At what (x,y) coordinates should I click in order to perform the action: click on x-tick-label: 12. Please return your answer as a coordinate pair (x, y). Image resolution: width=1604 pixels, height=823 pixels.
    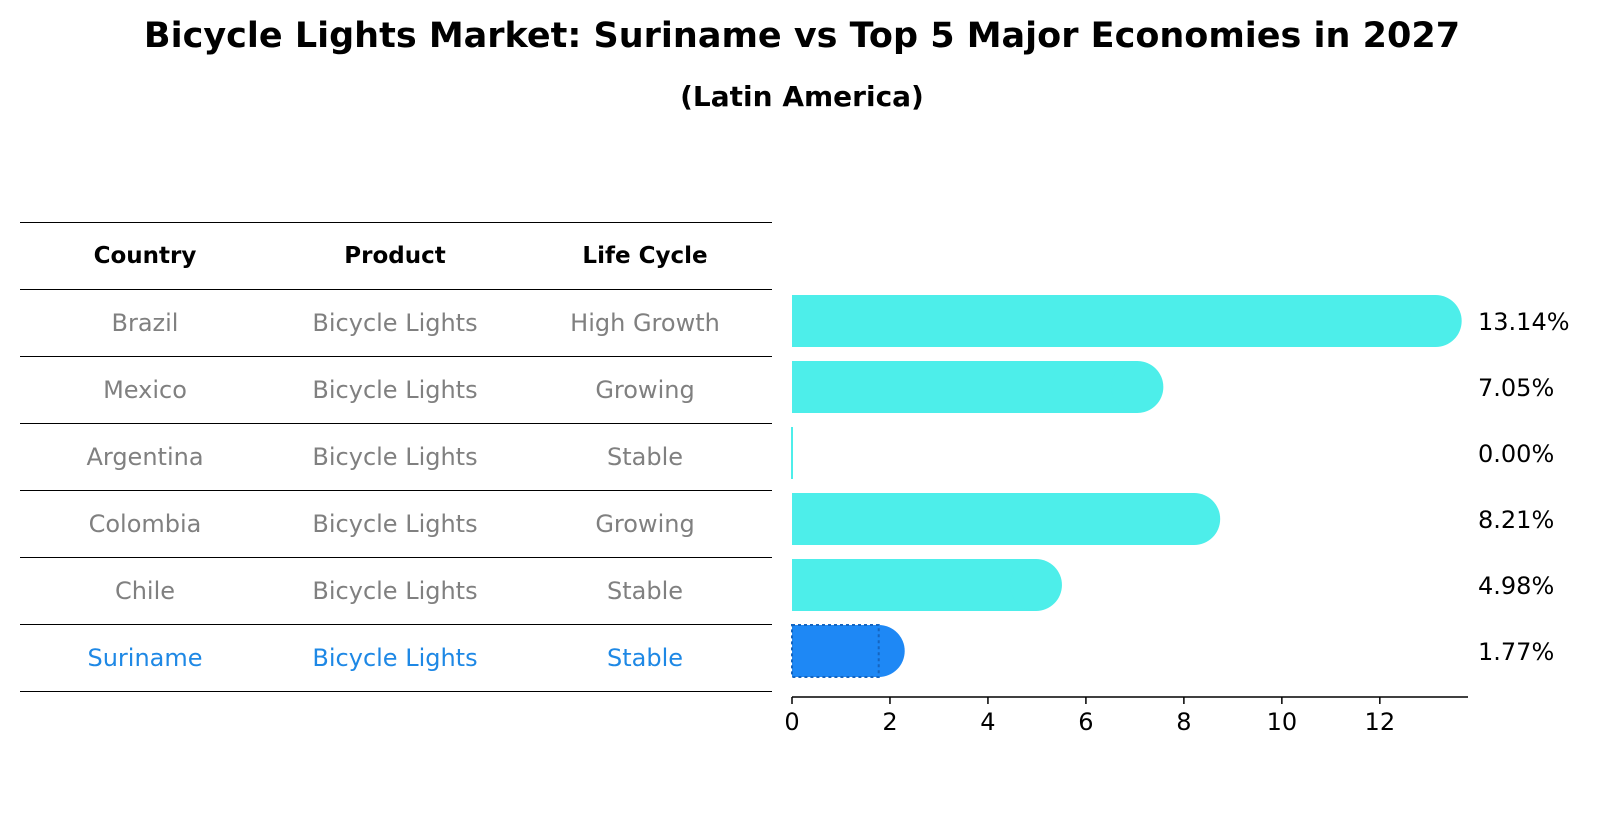
    Looking at the image, I should click on (1380, 722).